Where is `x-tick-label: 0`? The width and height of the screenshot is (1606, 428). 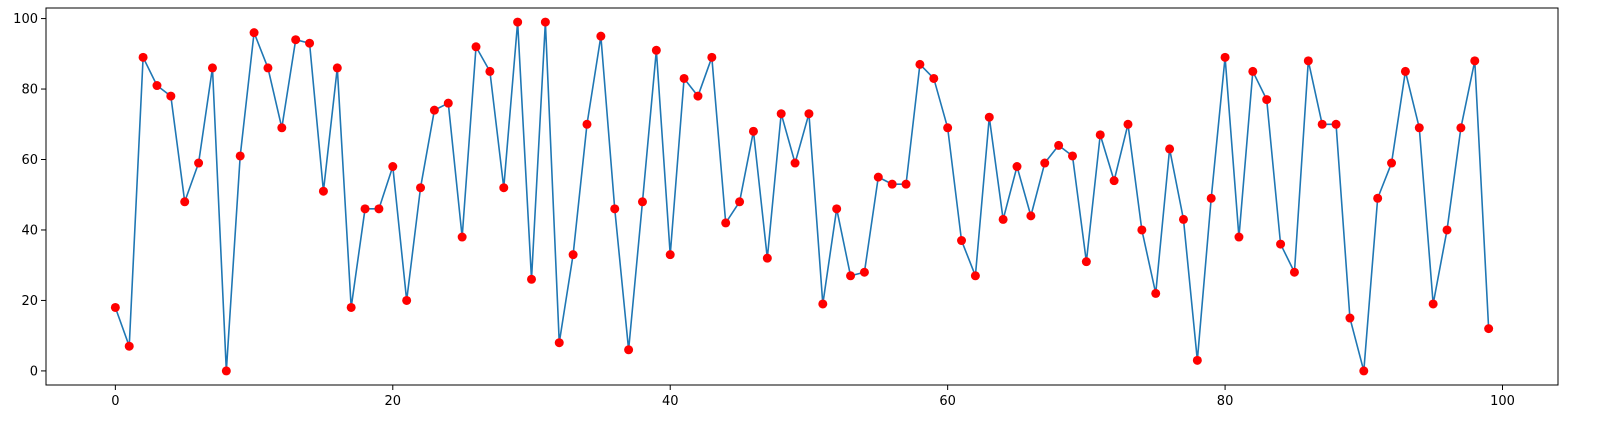
x-tick-label: 0 is located at coordinates (115, 401).